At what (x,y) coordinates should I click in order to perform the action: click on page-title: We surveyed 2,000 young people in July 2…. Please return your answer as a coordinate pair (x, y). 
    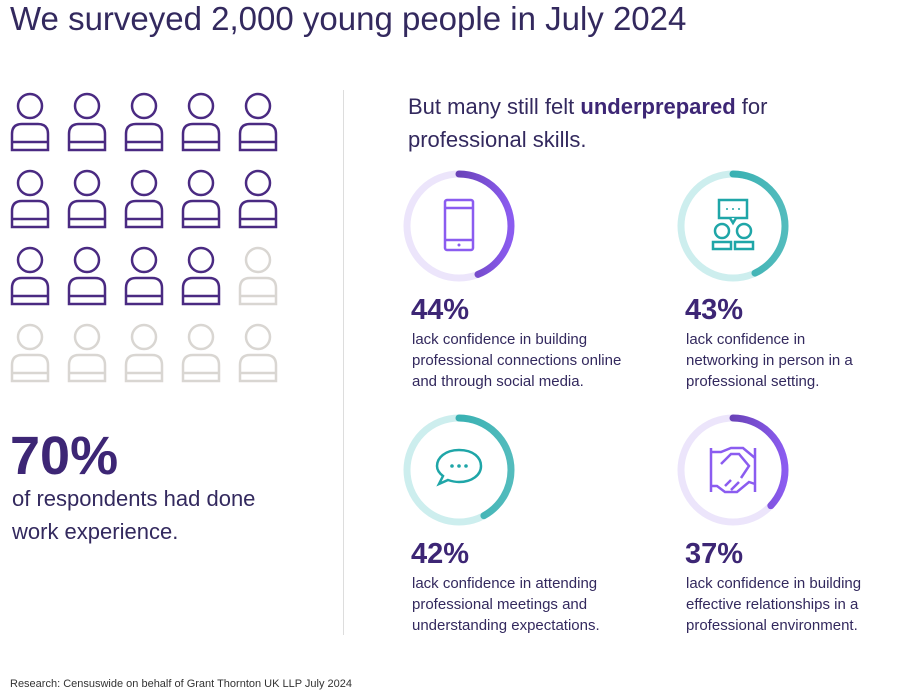
    Looking at the image, I should click on (348, 18).